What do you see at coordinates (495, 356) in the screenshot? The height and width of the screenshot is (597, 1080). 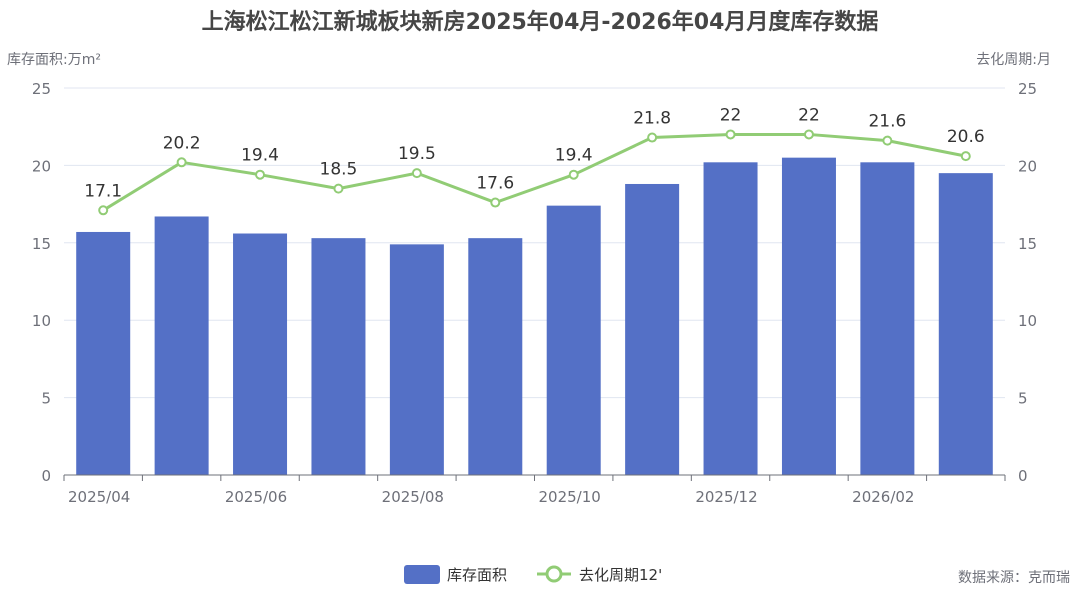 I see `bar-2025/09` at bounding box center [495, 356].